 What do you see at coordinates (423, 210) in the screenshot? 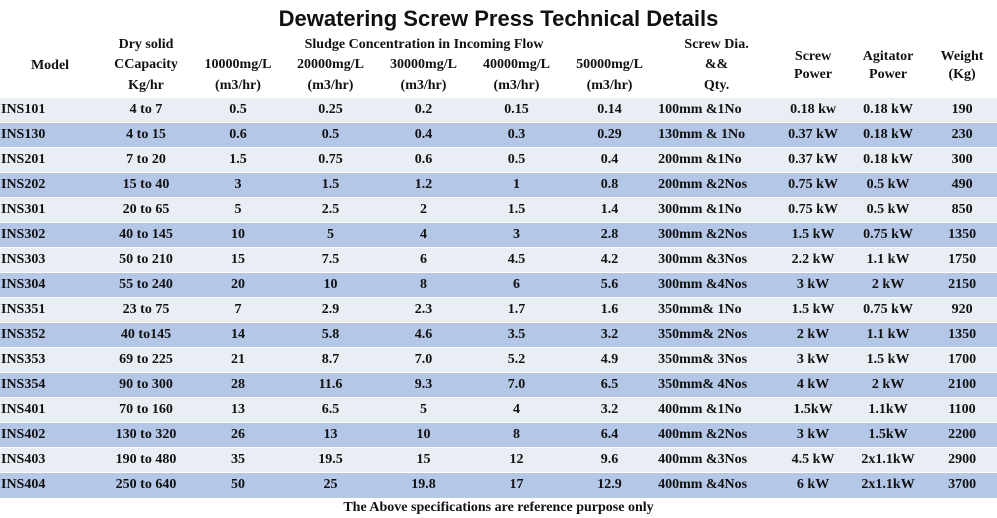
I see `cell-flow-30000: 2` at bounding box center [423, 210].